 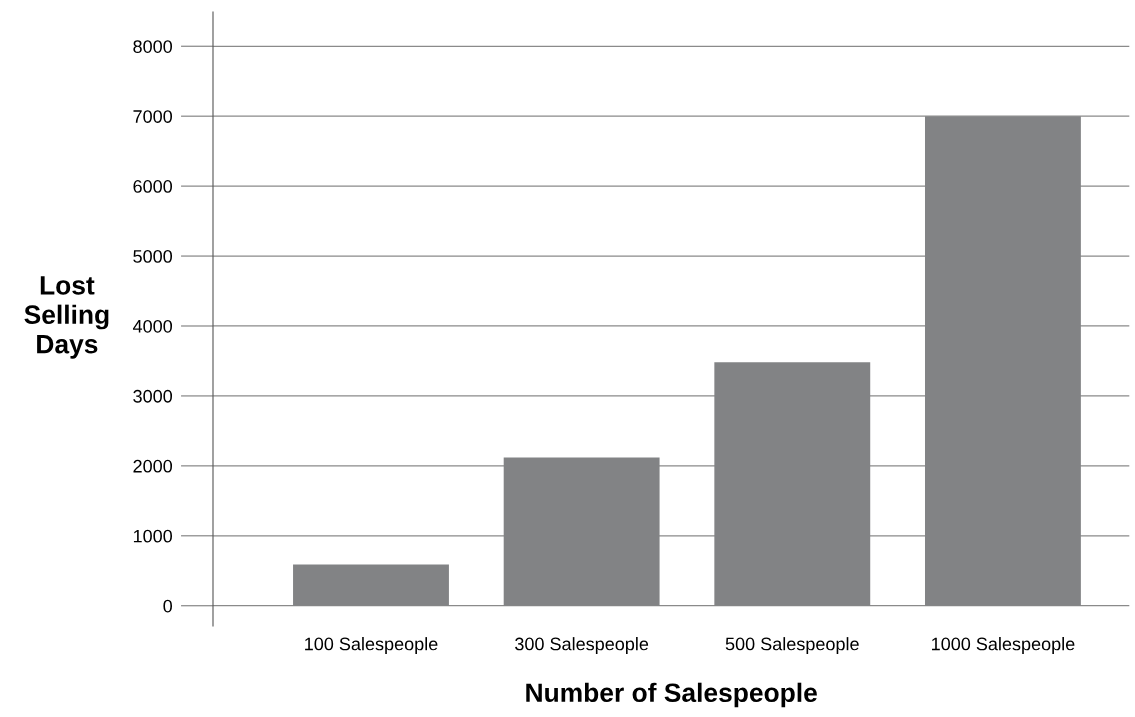 I want to click on y-tick-label: 8000, so click(x=153, y=46).